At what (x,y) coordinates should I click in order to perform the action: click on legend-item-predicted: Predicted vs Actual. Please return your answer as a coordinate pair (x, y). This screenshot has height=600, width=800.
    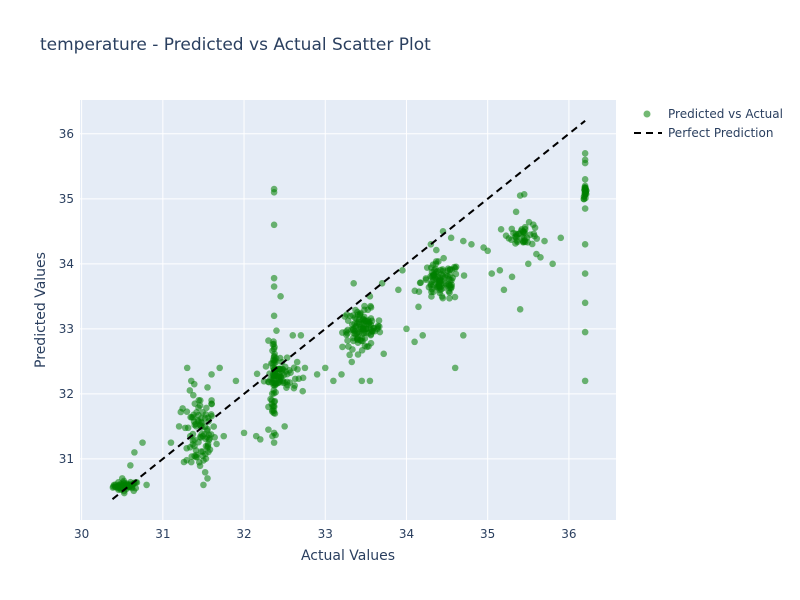
    Looking at the image, I should click on (713, 114).